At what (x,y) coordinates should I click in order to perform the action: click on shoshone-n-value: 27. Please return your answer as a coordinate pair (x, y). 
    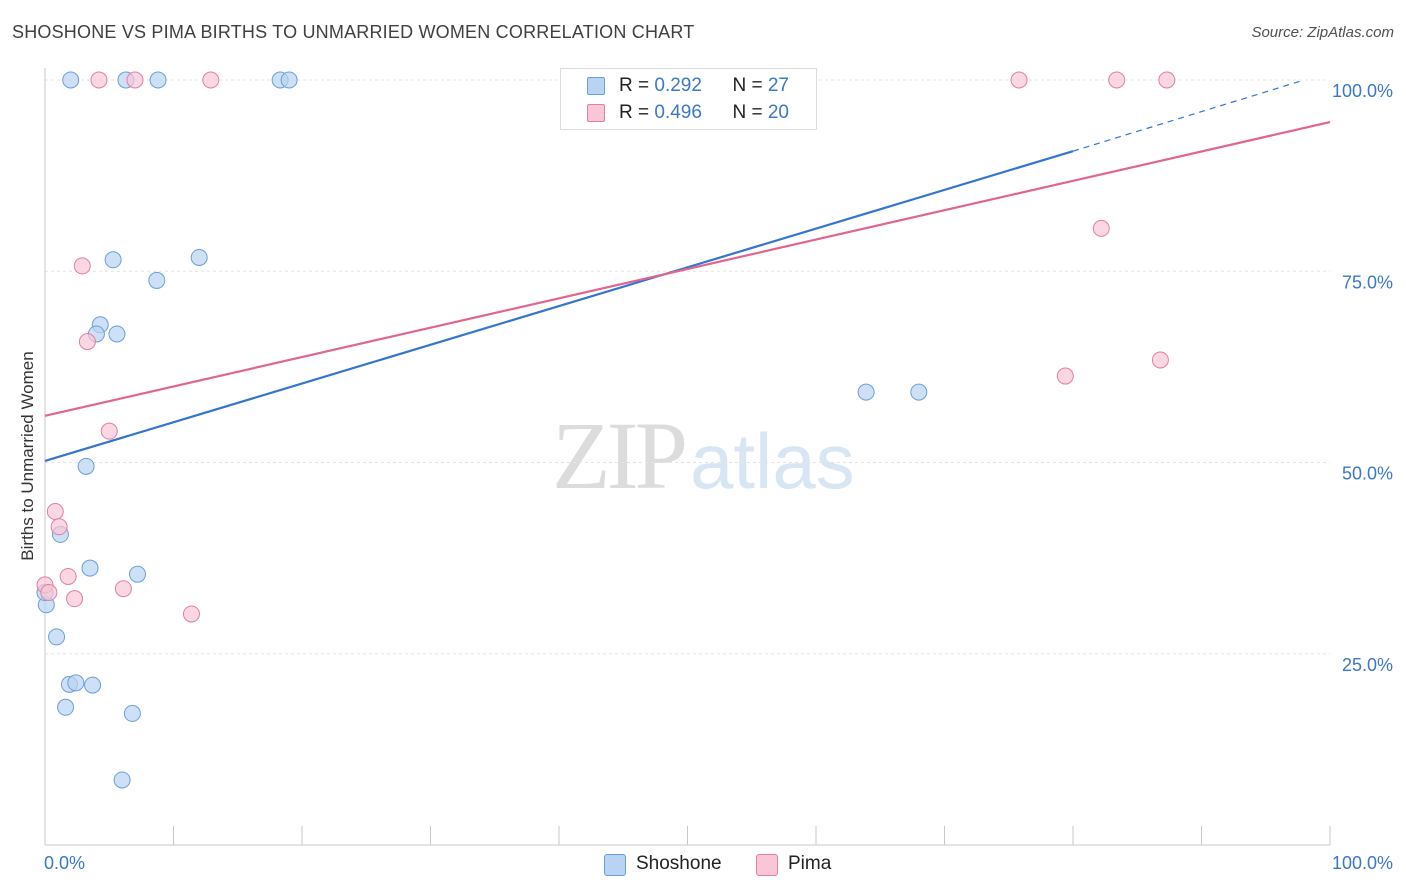
    Looking at the image, I should click on (778, 85).